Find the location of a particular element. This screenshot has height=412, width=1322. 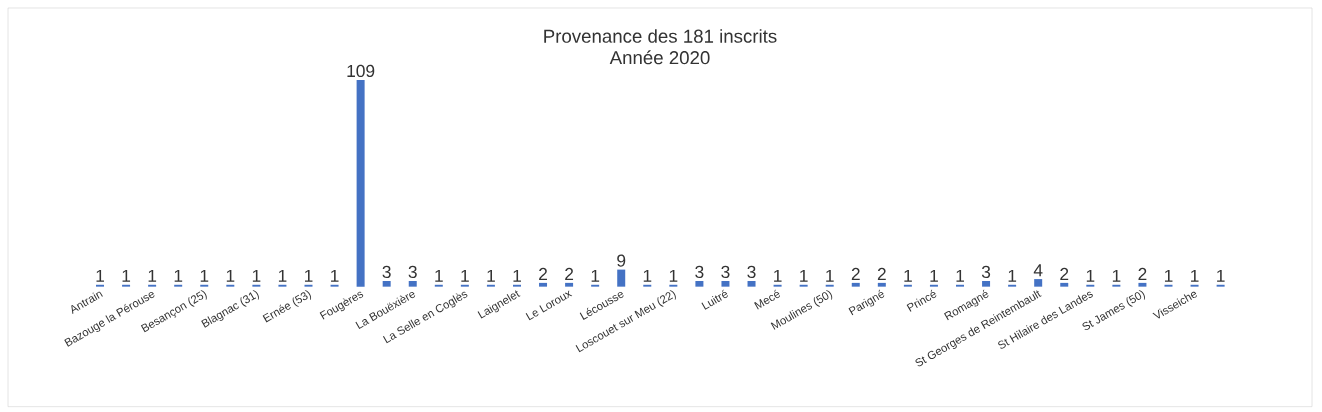

data-label: 9 is located at coordinates (621, 260).